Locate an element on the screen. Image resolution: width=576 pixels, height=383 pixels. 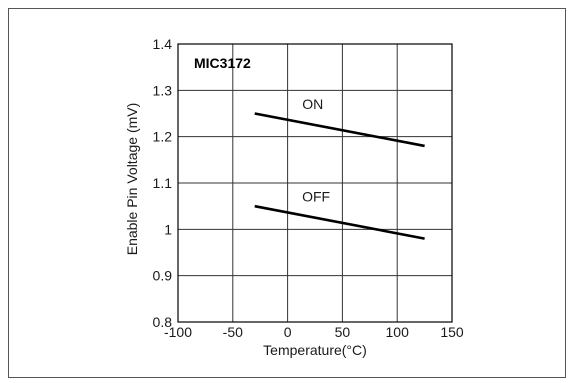
series-group is located at coordinates (339, 176).